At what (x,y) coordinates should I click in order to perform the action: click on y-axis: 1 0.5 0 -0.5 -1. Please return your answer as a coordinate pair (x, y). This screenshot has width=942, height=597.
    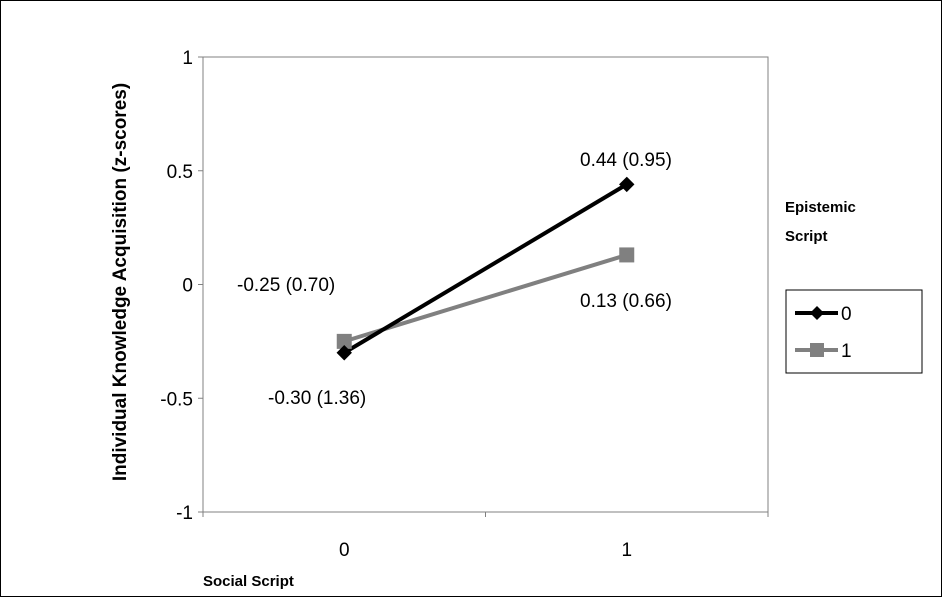
    Looking at the image, I should click on (181, 286).